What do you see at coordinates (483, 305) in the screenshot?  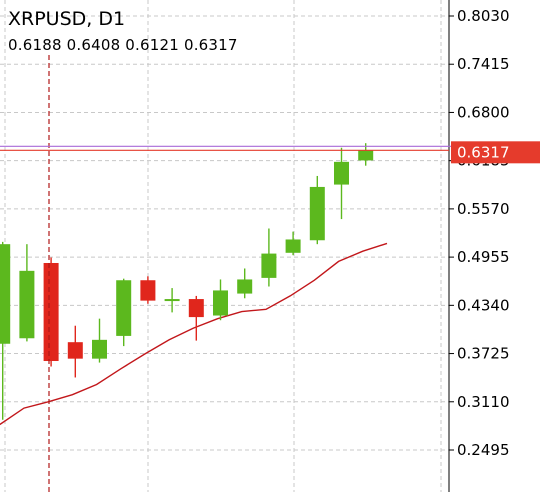 I see `axis-tick-label: 0.4340` at bounding box center [483, 305].